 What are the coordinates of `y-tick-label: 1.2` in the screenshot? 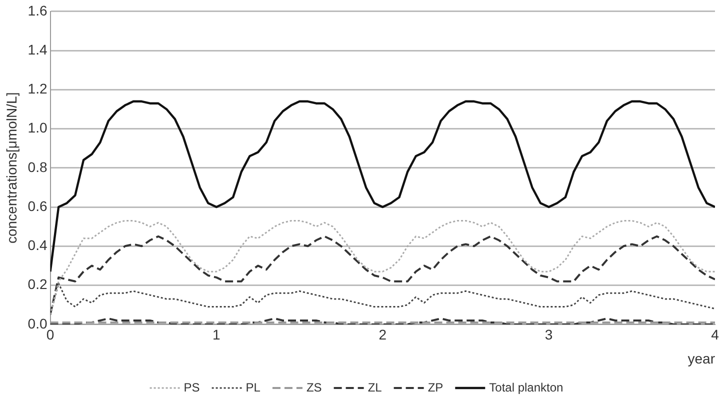 It's located at (38, 88).